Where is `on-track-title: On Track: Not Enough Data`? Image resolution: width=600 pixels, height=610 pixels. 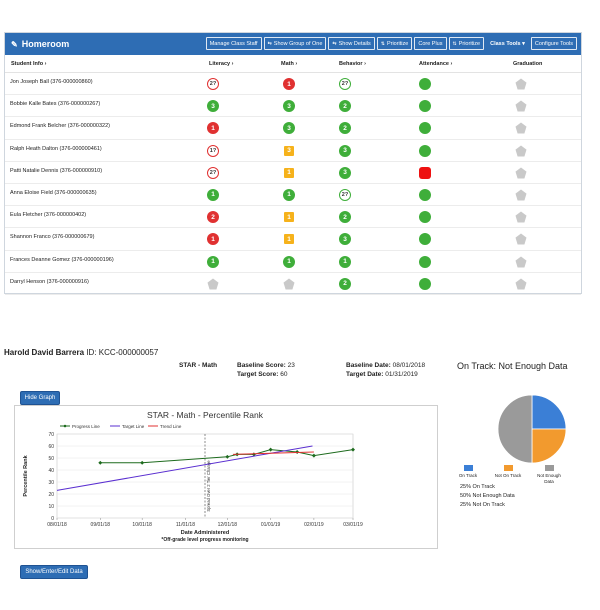
on-track-title: On Track: Not Enough Data is located at coordinates (512, 366).